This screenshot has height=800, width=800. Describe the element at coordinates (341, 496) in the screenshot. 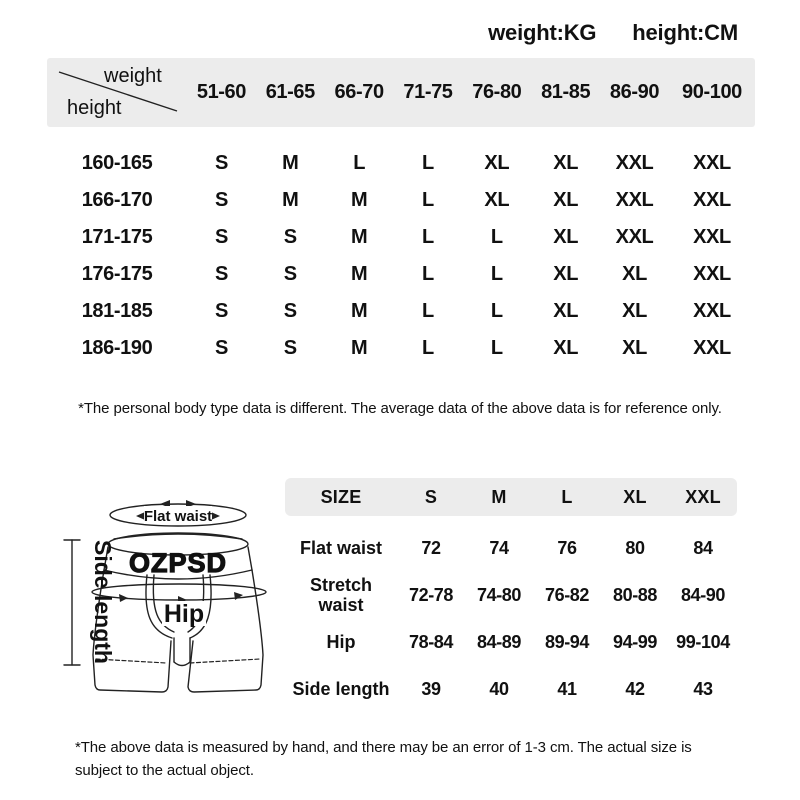

I see `size-column-header: SIZE` at that location.